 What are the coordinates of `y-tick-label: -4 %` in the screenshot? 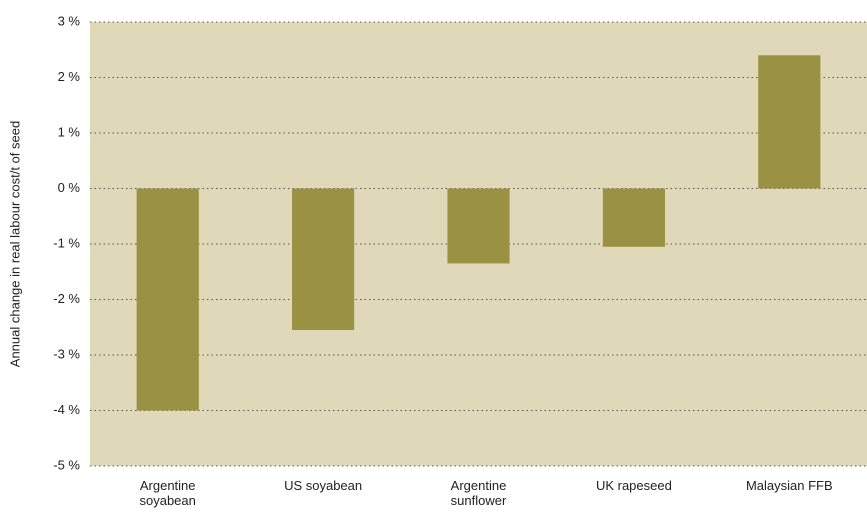 It's located at (66, 409).